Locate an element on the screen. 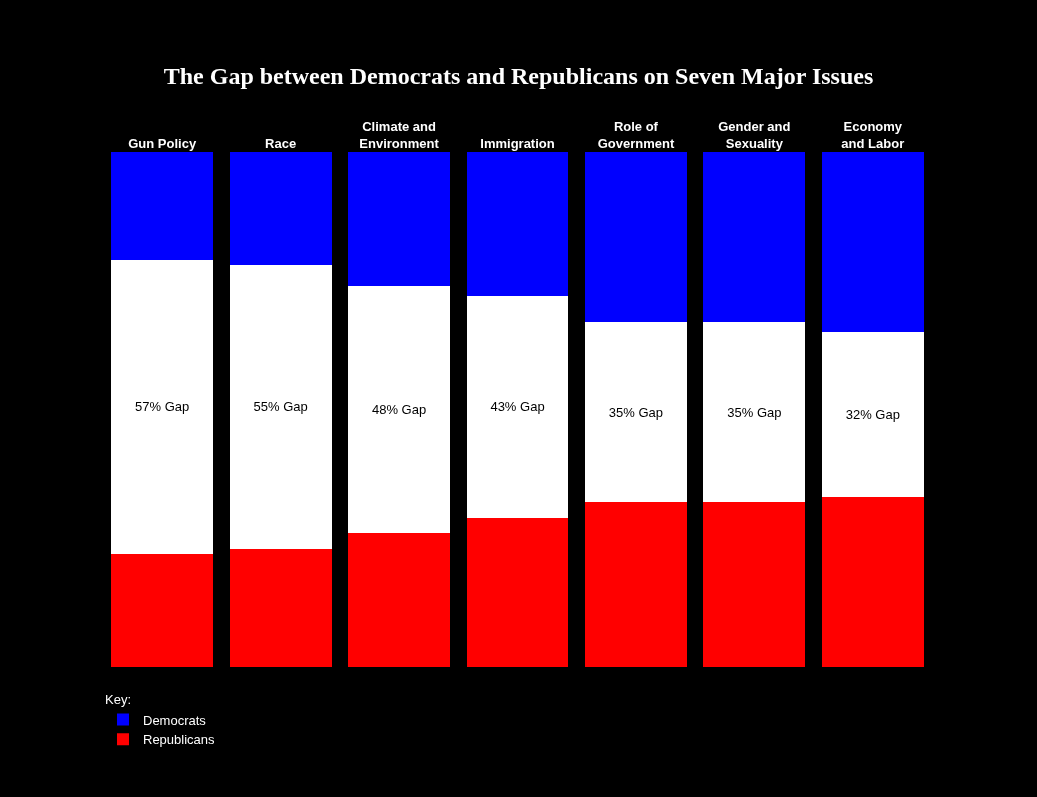 This screenshot has height=797, width=1037. data-label: 55% Gap is located at coordinates (280, 407).